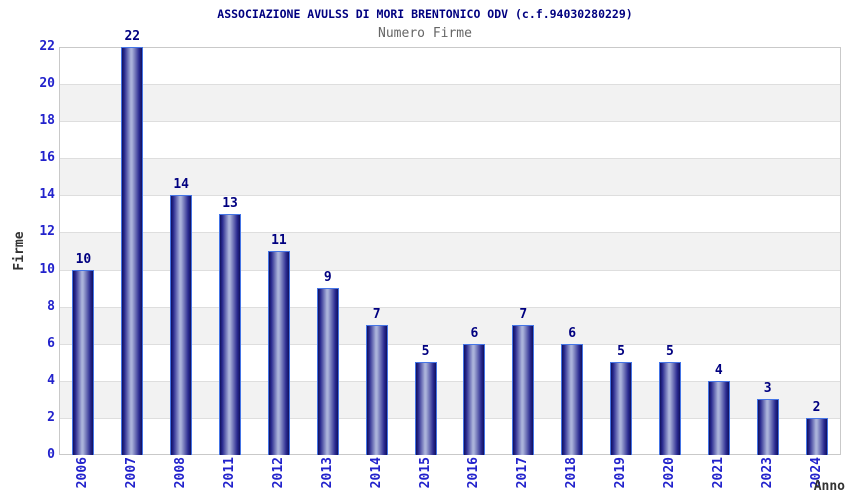 This screenshot has width=850, height=500. Describe the element at coordinates (51, 306) in the screenshot. I see `y-tick-label: 8` at that location.